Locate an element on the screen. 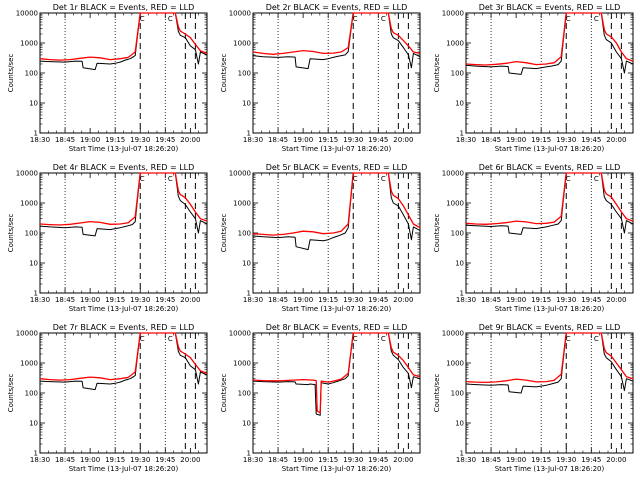 The height and width of the screenshot is (480, 640). chart-title: Det 2r BLACK = Events, RED = LLD is located at coordinates (337, 7).